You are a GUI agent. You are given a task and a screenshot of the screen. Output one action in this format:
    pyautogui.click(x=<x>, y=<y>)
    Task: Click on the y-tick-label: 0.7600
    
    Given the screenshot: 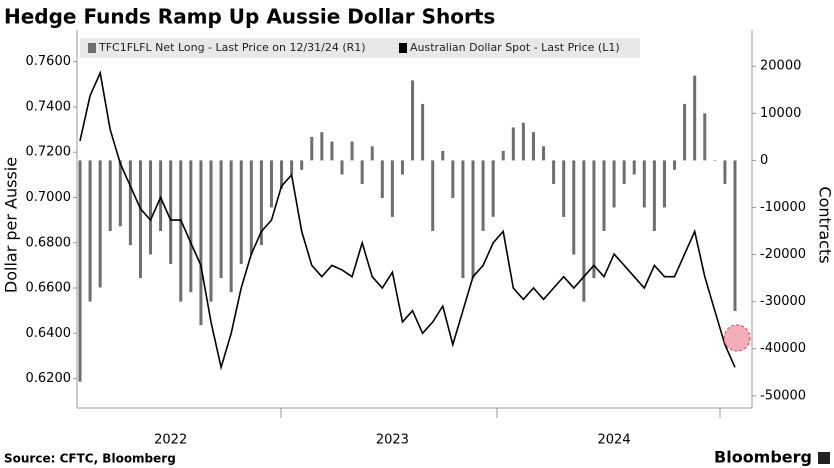 What is the action you would take?
    pyautogui.click(x=49, y=61)
    